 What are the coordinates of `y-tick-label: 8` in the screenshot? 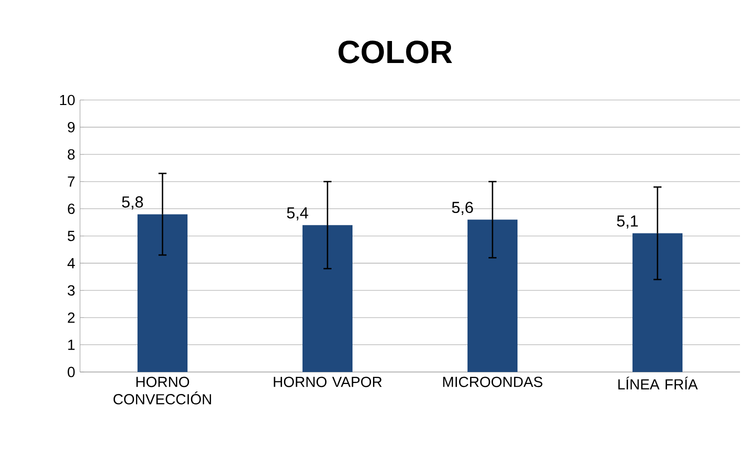 It's located at (71, 154).